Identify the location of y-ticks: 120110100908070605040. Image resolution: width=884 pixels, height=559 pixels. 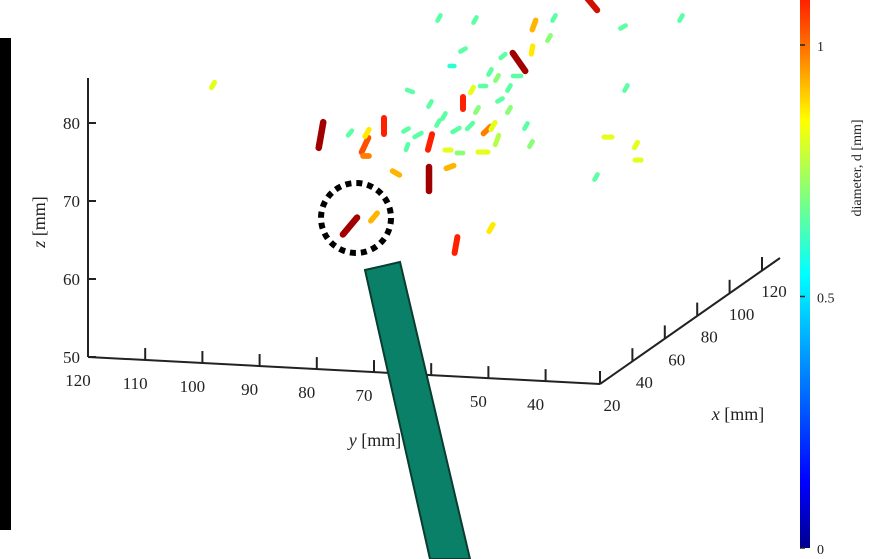
(306, 379).